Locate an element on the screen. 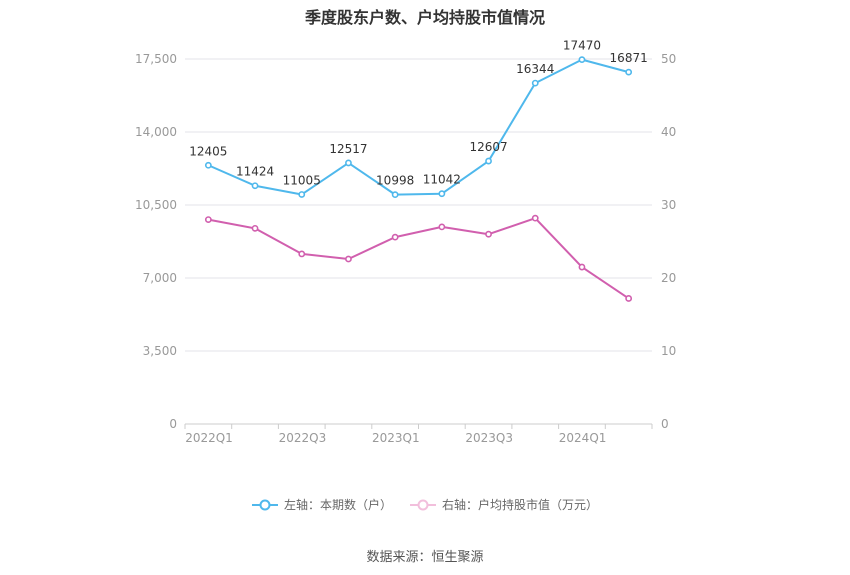 The image size is (850, 575). legend-swatch-pink-icon is located at coordinates (423, 504).